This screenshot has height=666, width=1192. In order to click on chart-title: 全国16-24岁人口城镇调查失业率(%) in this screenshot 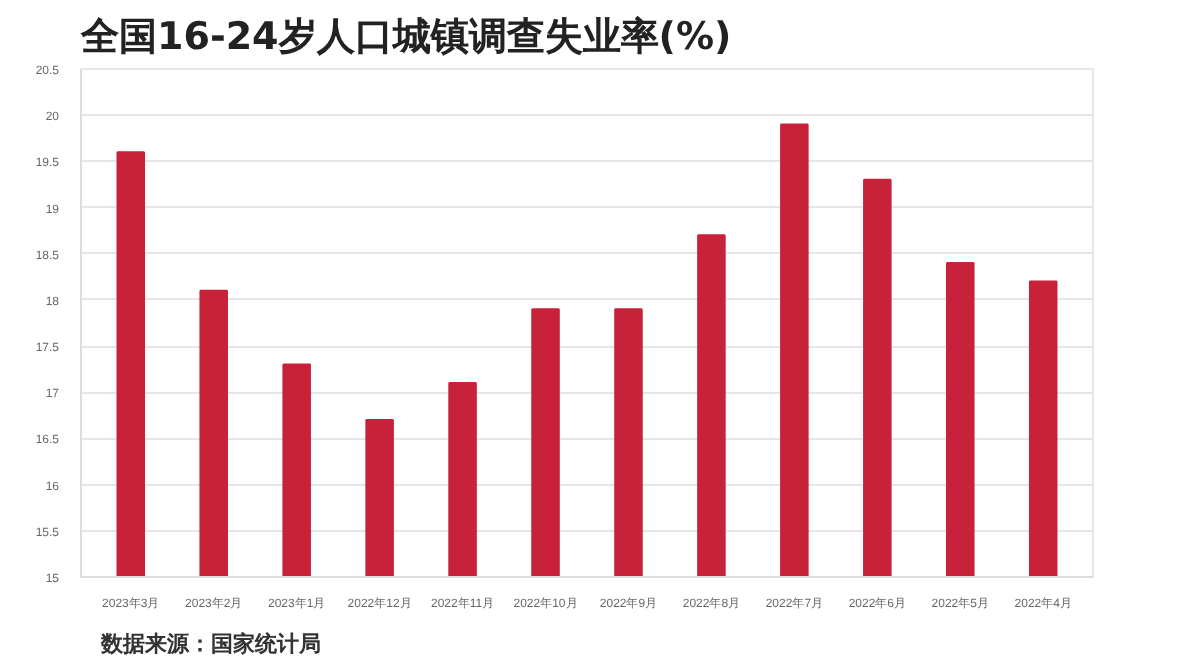, I will do `click(405, 37)`.